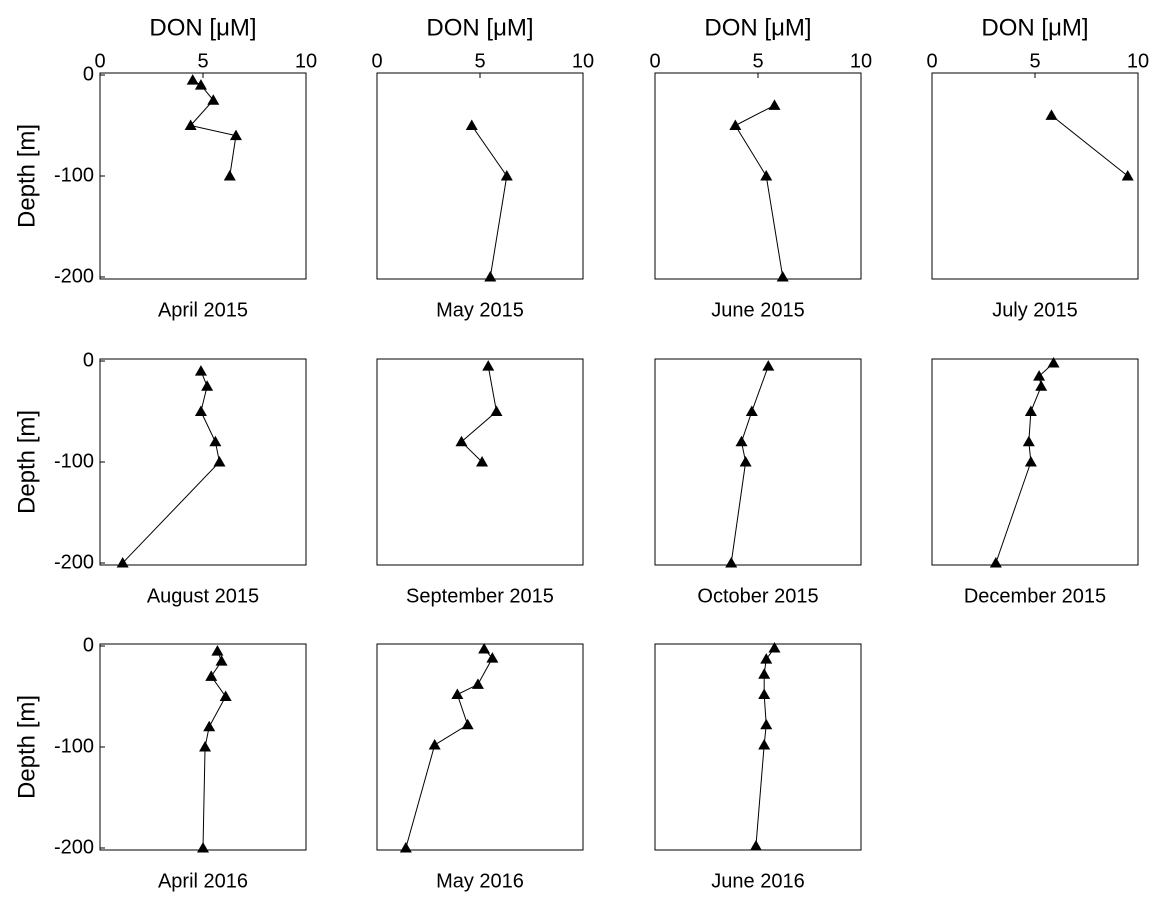 This screenshot has width=1160, height=903. What do you see at coordinates (480, 881) in the screenshot?
I see `panel-title: May 2016` at bounding box center [480, 881].